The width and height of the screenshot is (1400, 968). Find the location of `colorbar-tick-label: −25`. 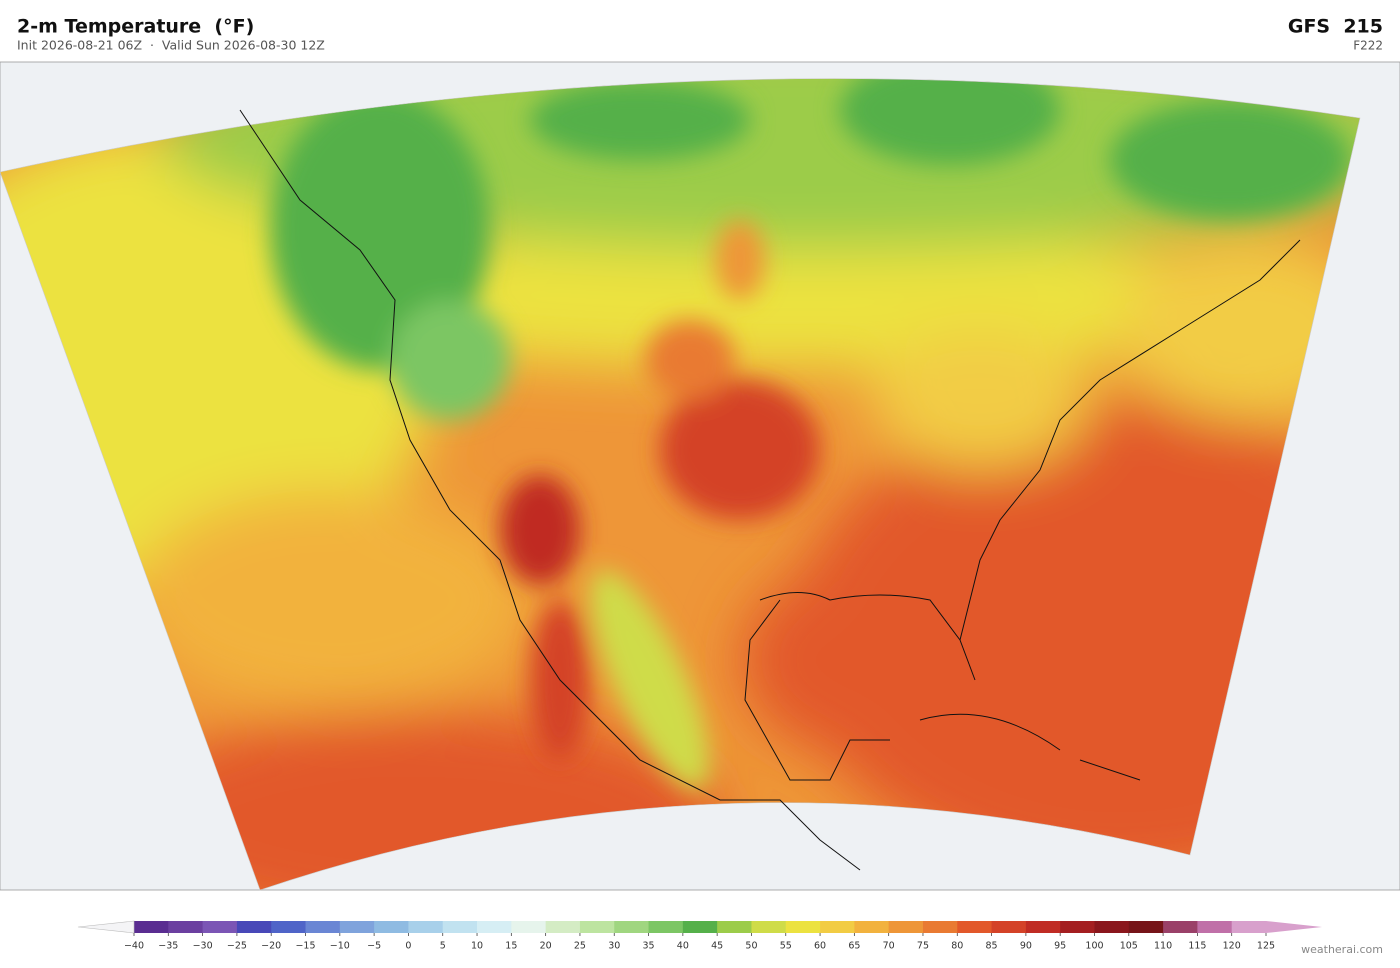

colorbar-tick-label: −25 is located at coordinates (237, 946).